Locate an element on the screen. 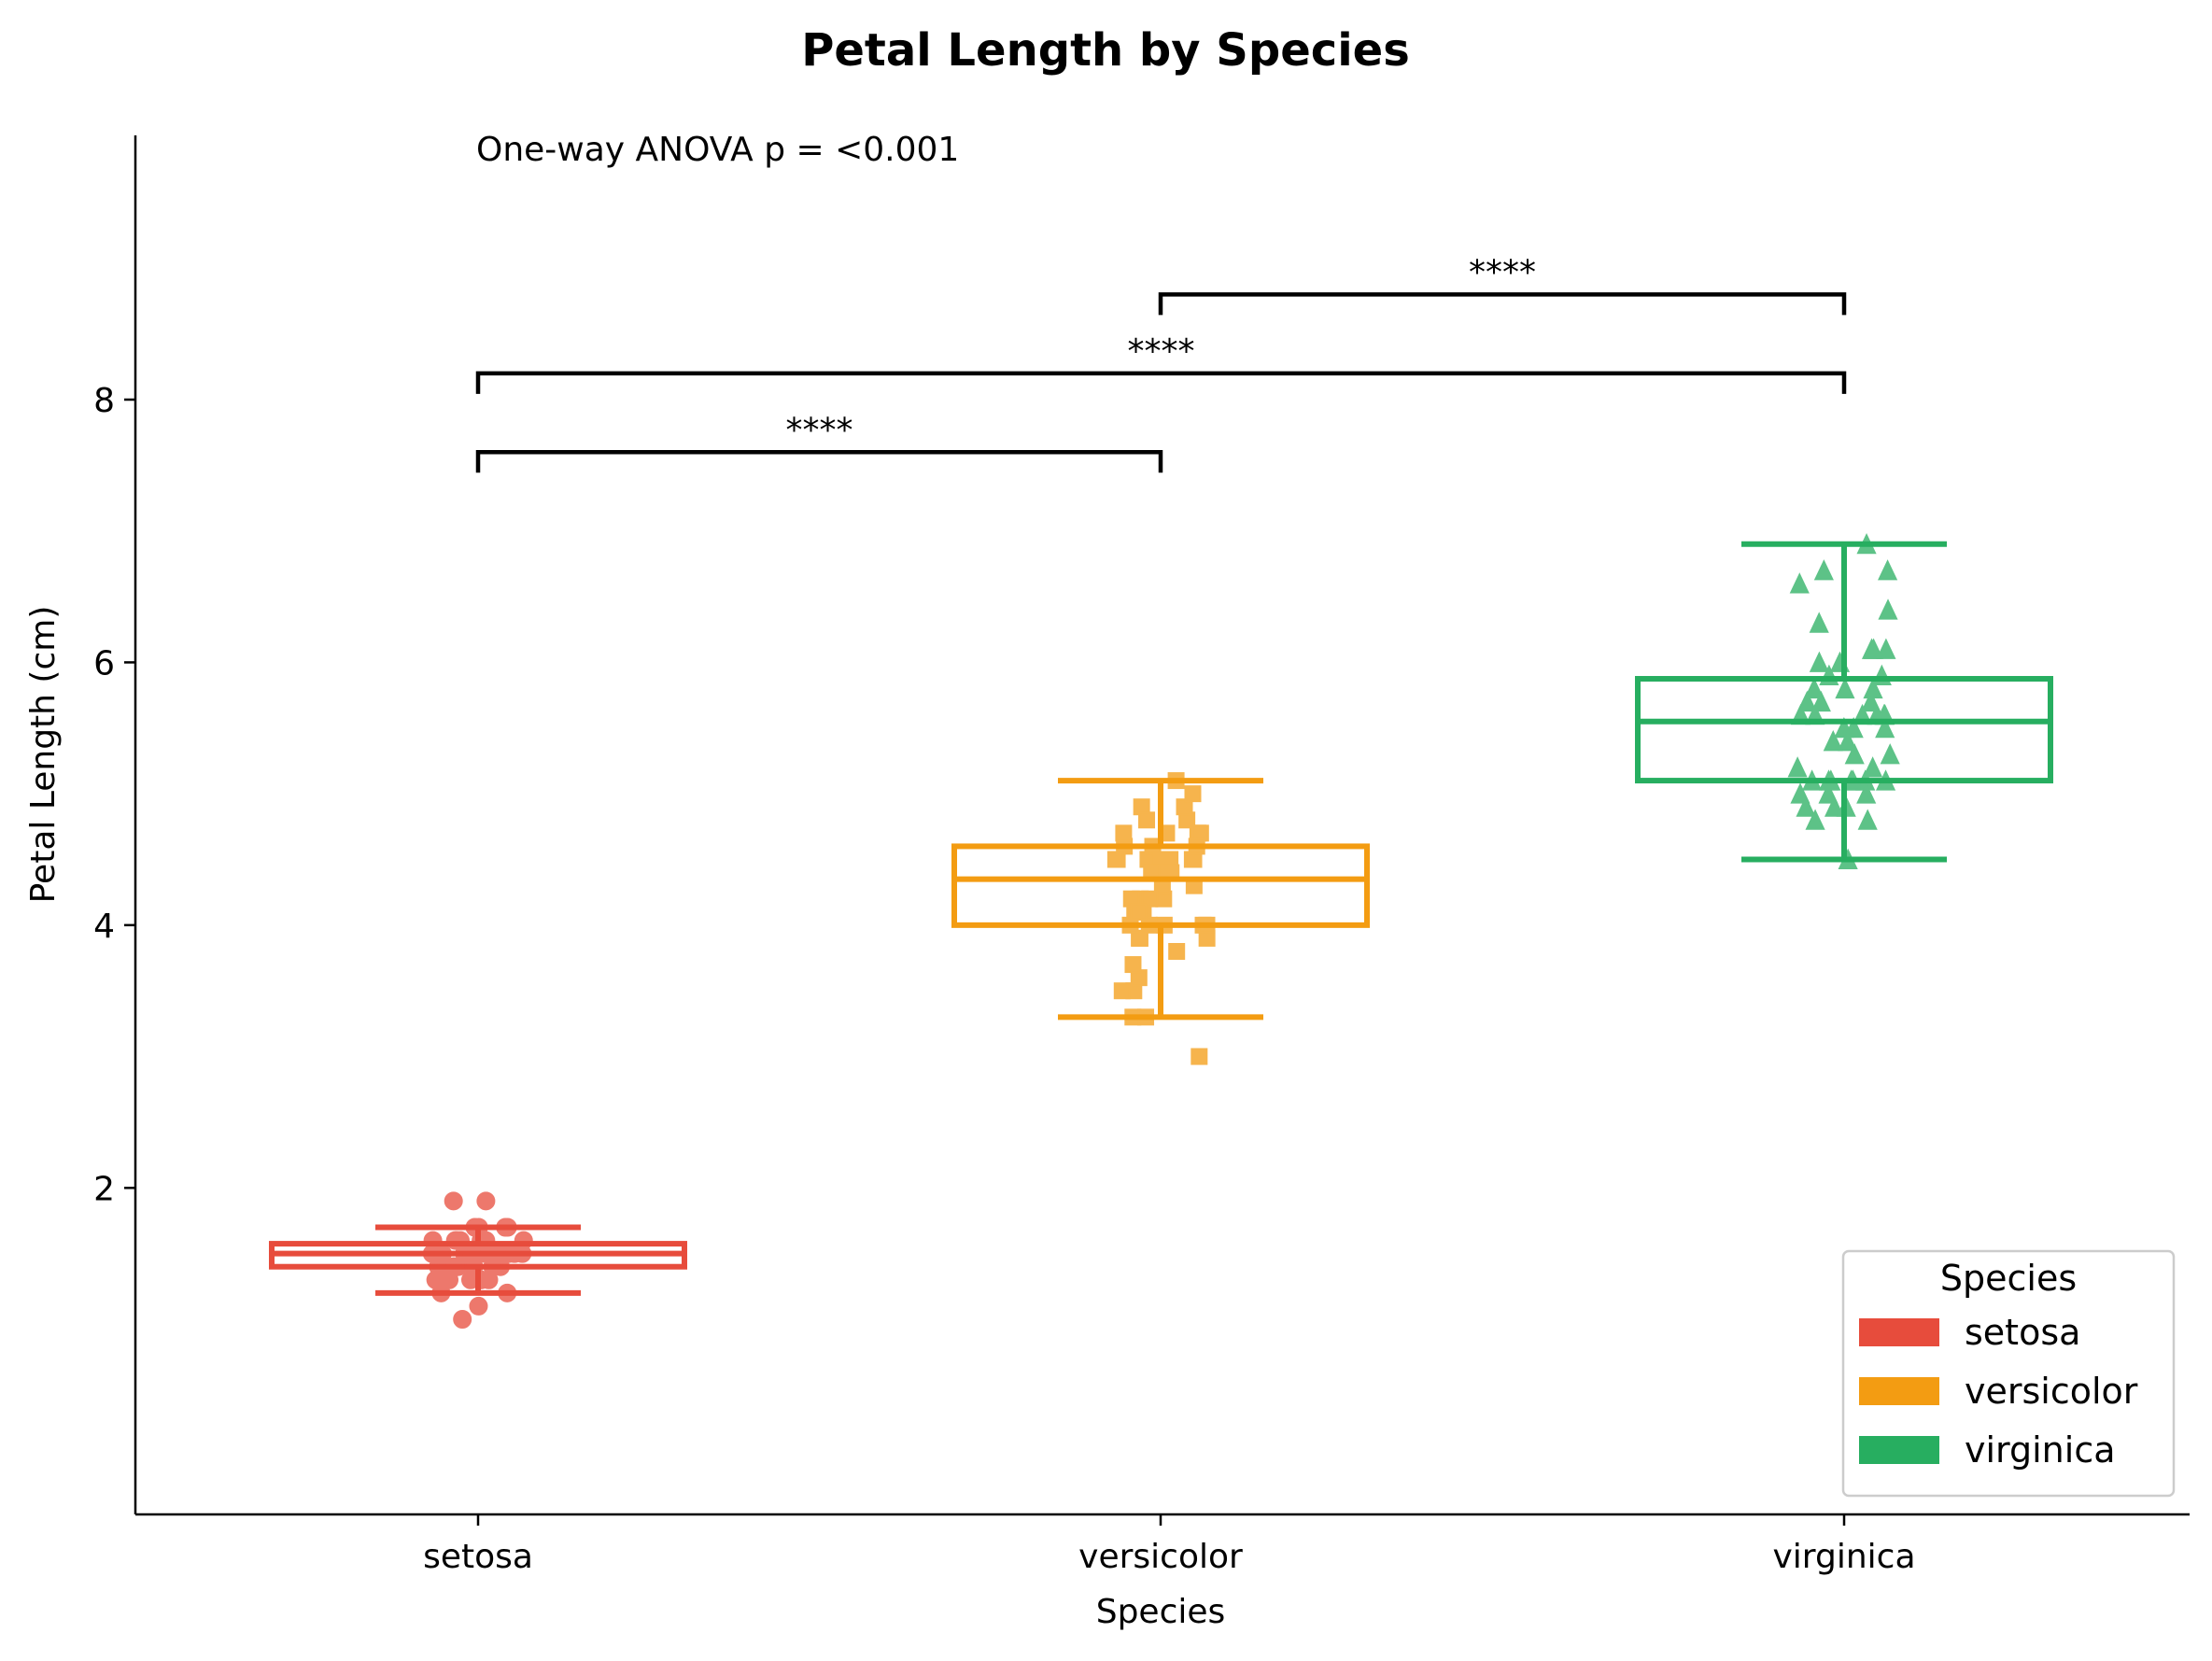 Image resolution: width=2212 pixels, height=1661 pixels. x-tick-label: virginica is located at coordinates (1844, 1557).